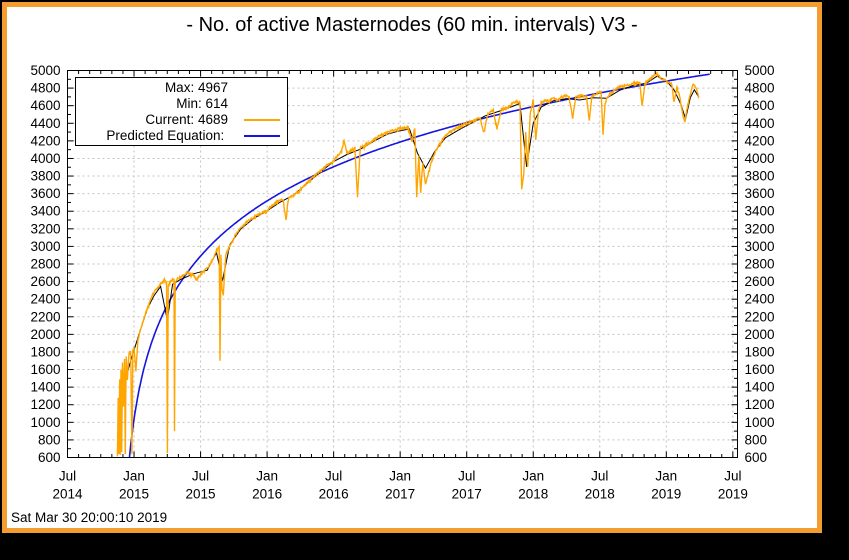 Image resolution: width=849 pixels, height=560 pixels. Describe the element at coordinates (171, 119) in the screenshot. I see `legend-current-label: Current:` at that location.